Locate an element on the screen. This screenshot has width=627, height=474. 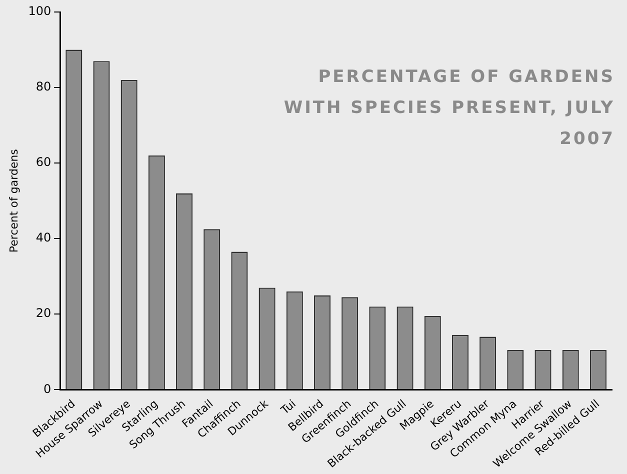
y-tick-label: 40 is located at coordinates (44, 237).